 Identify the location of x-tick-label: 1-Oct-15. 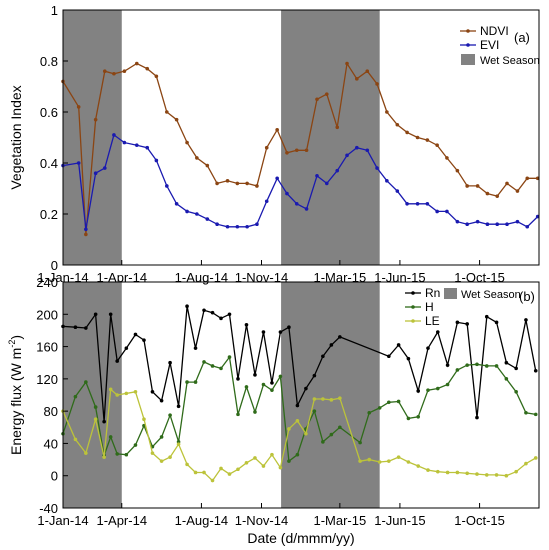
(479, 520).